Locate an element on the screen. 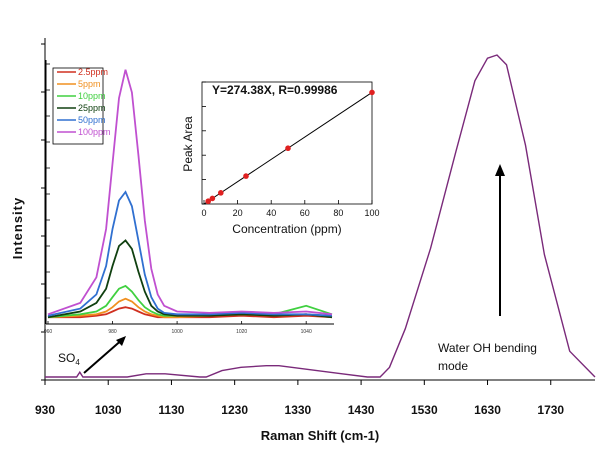 The width and height of the screenshot is (600, 450). water-arrow-head is located at coordinates (500, 170).